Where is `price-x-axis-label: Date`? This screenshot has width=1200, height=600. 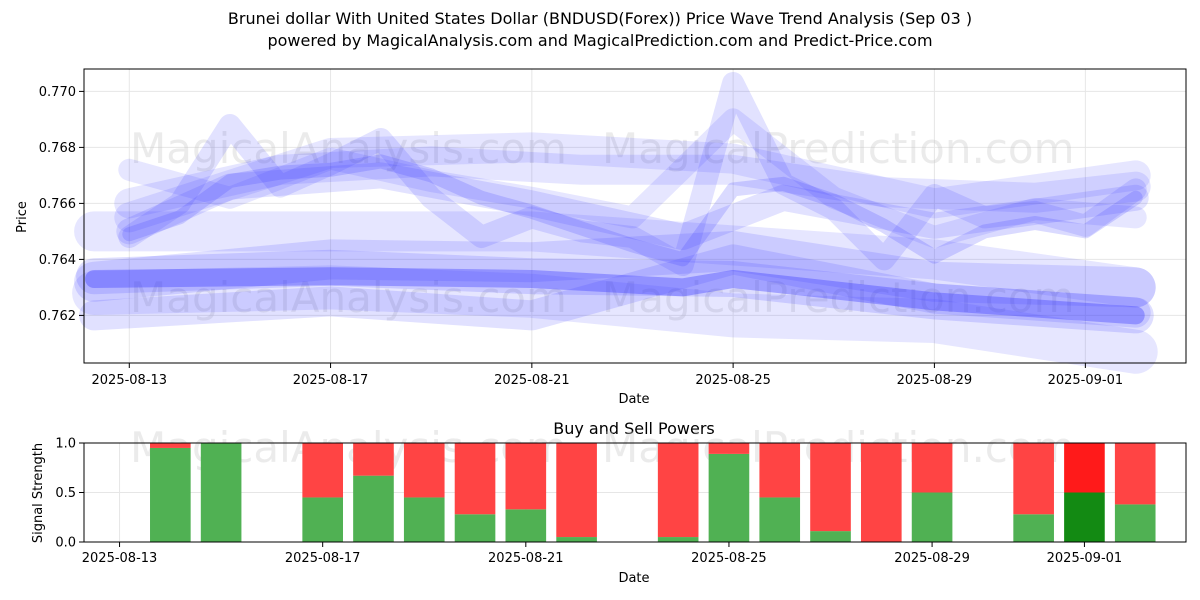 price-x-axis-label: Date is located at coordinates (633, 399).